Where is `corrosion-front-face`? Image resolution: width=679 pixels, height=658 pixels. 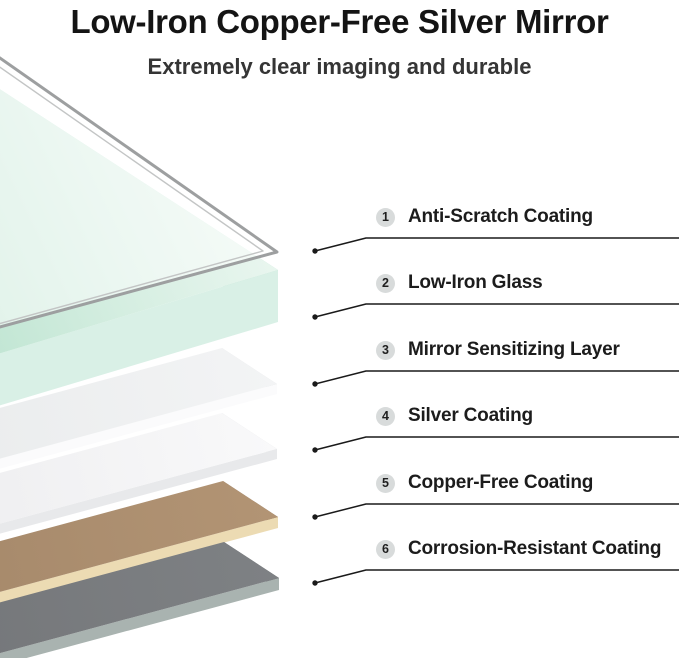 corrosion-front-face is located at coordinates (139, 618).